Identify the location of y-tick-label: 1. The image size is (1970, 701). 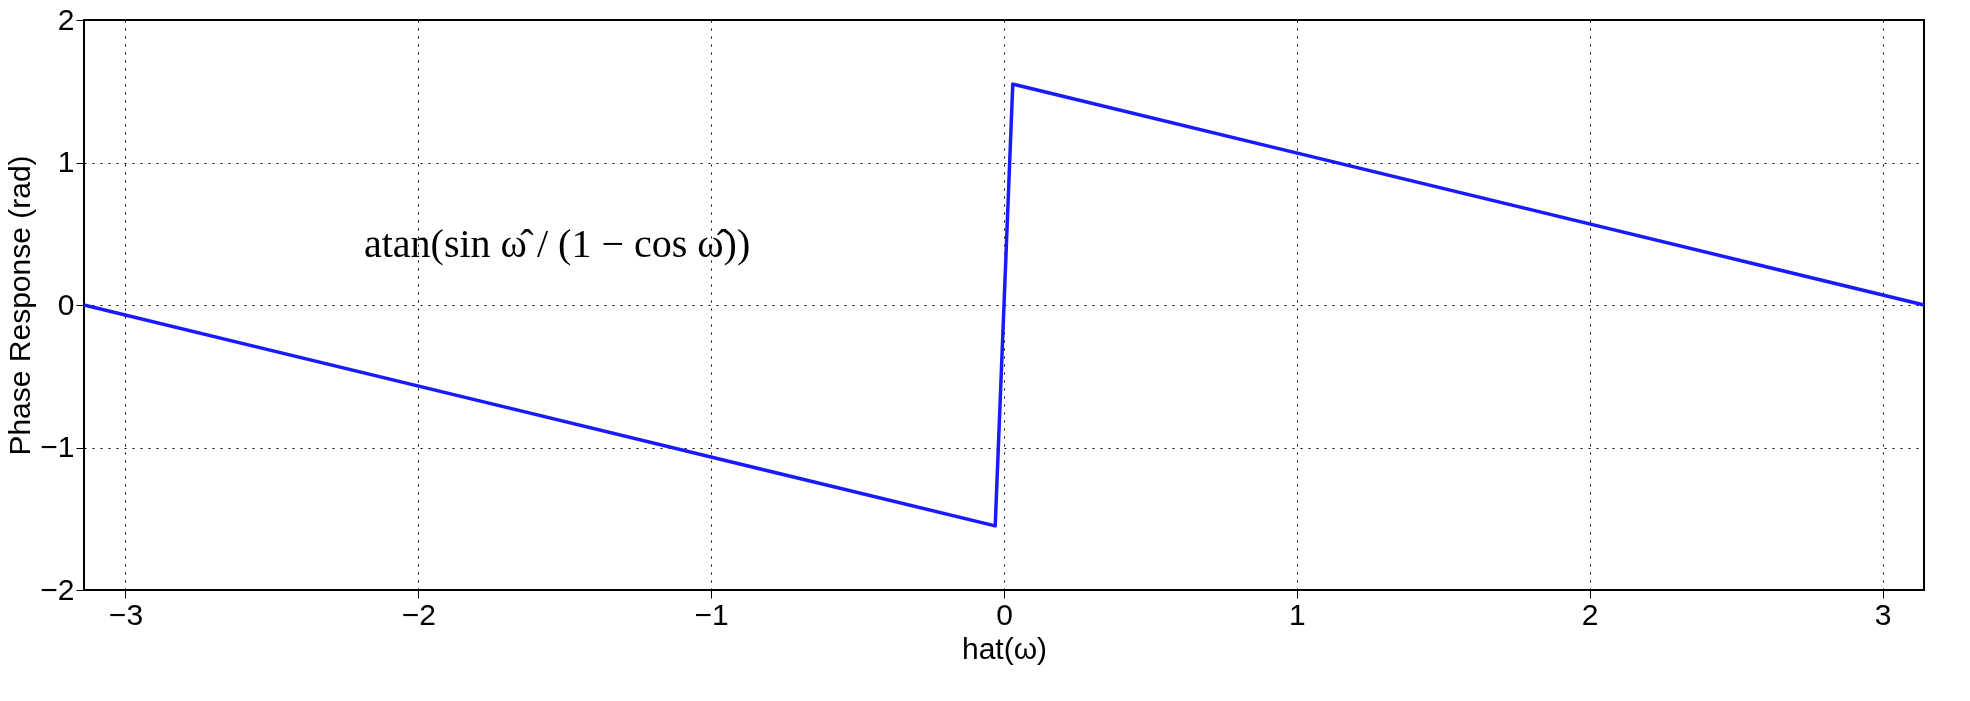
(66, 161).